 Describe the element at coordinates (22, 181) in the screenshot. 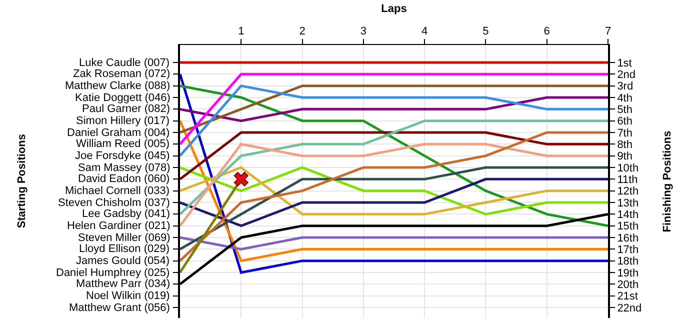

I see `text: Starting Positions` at that location.